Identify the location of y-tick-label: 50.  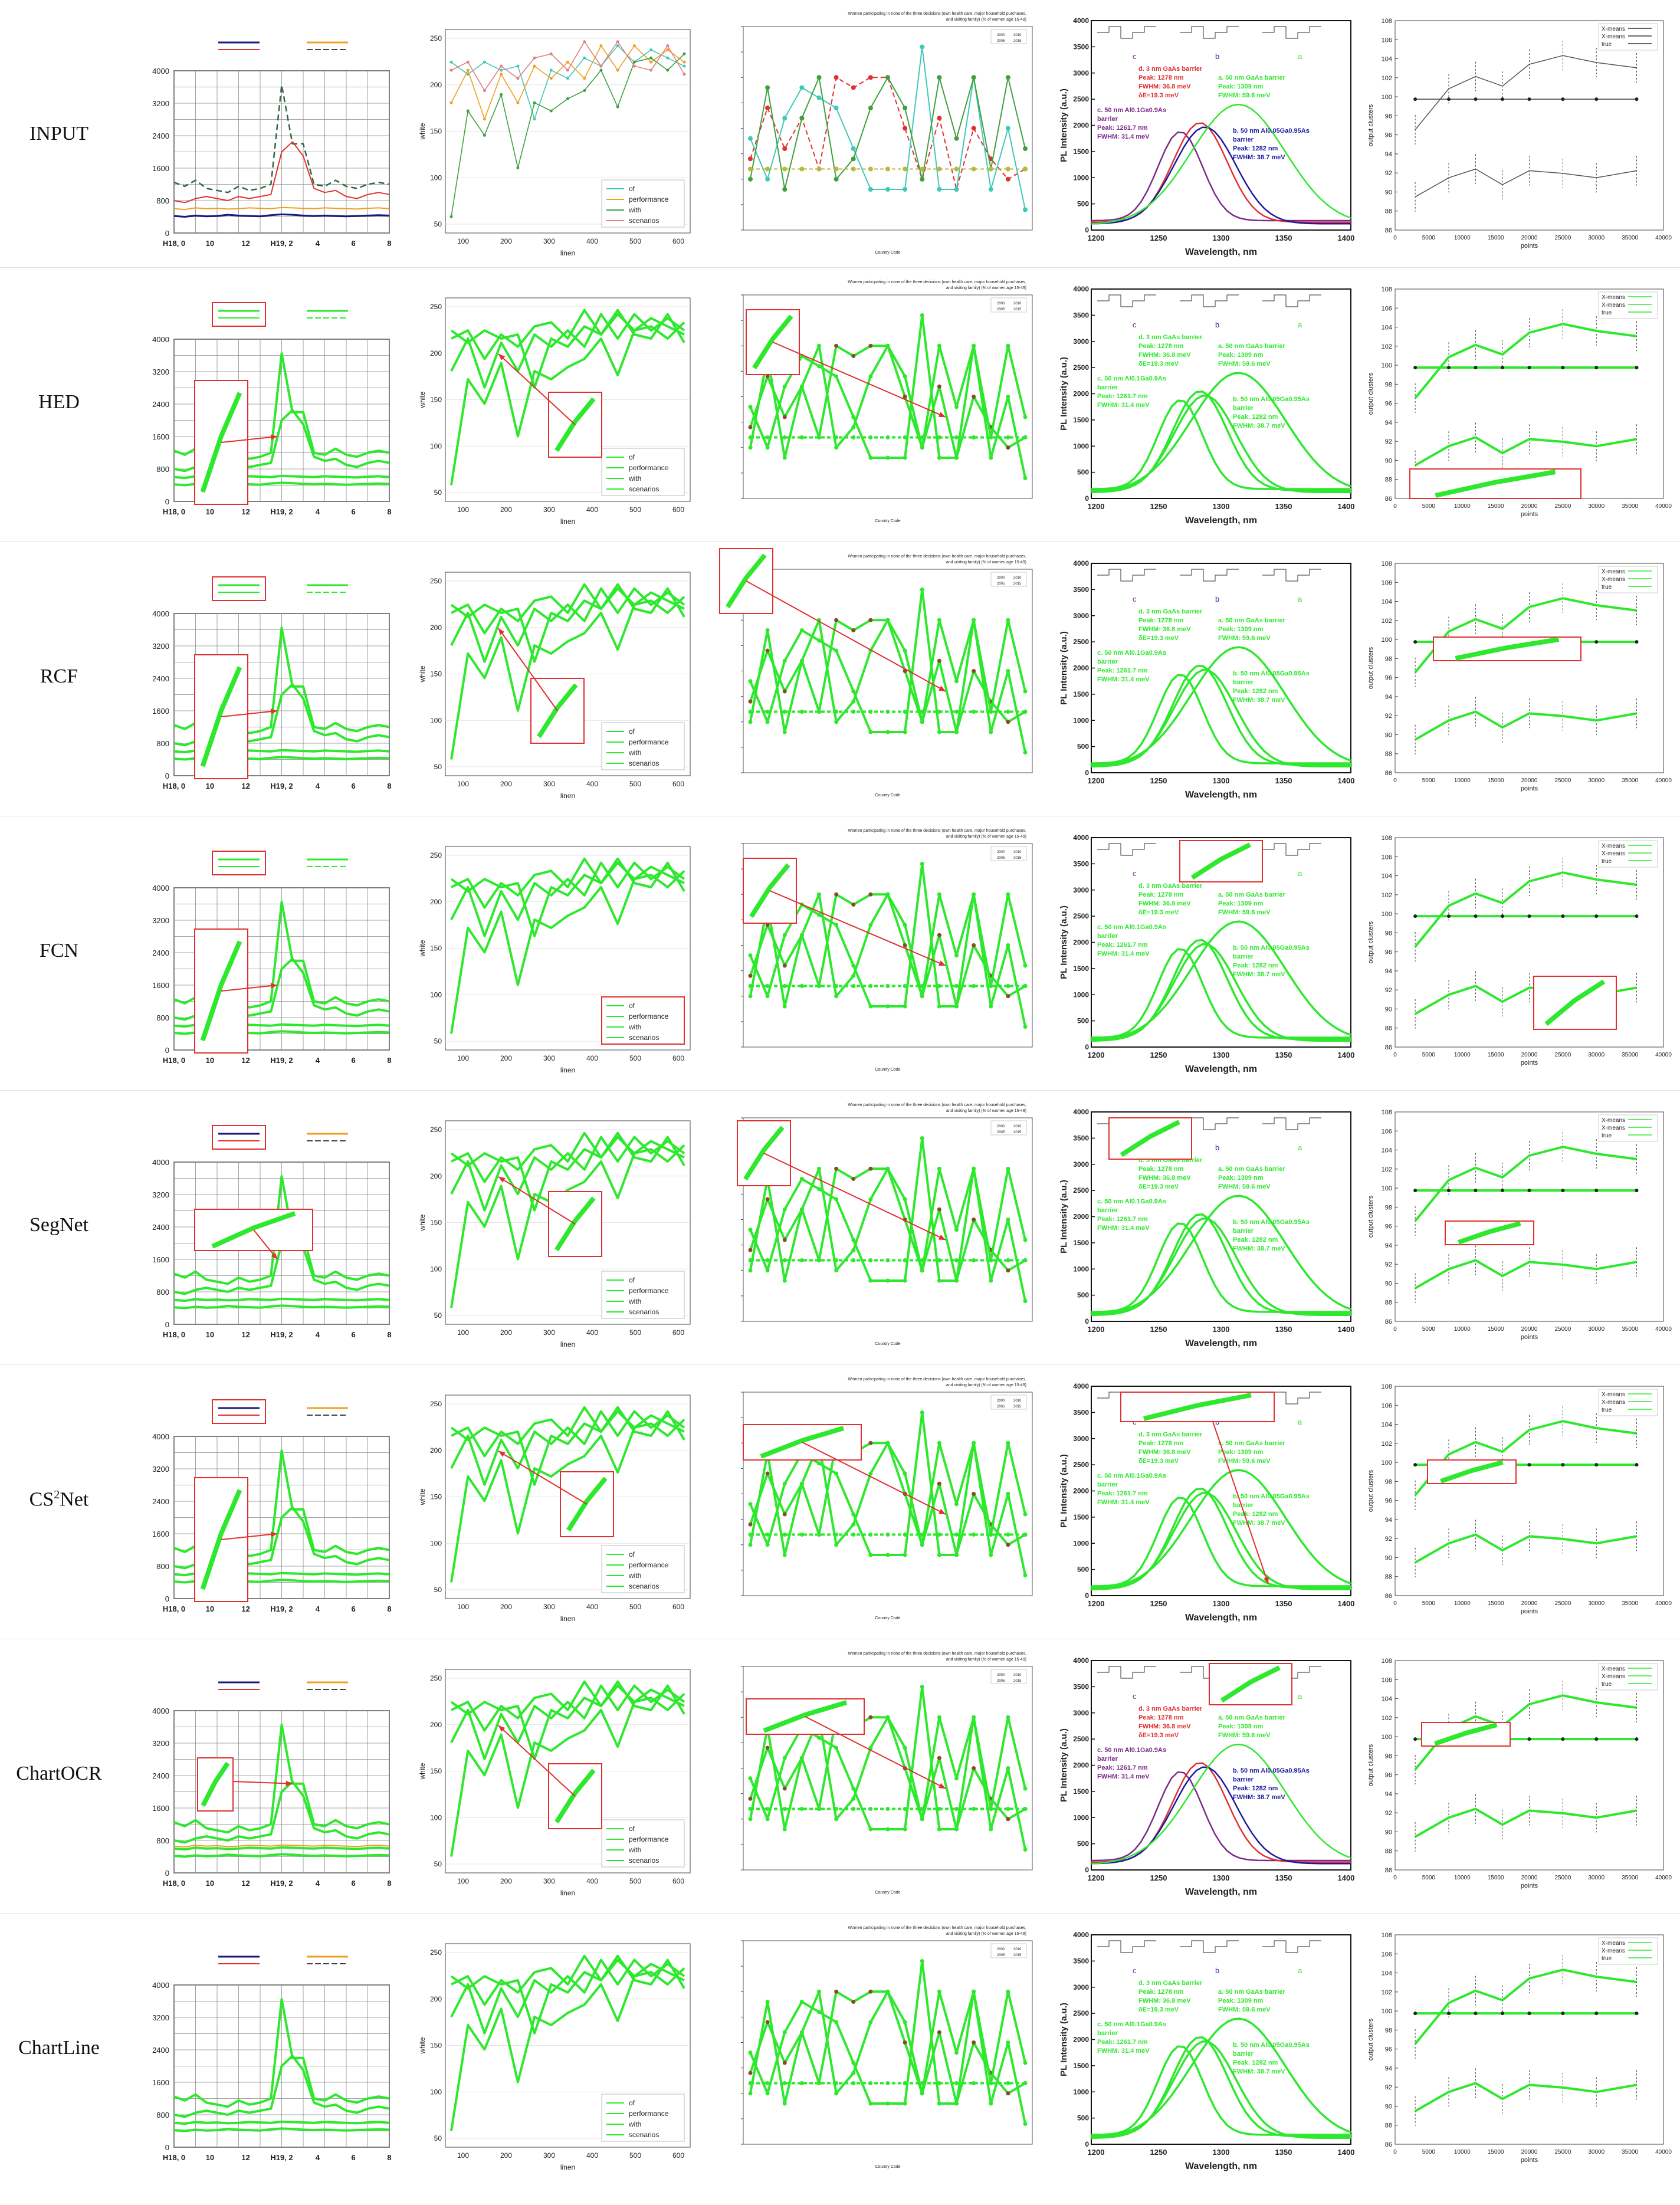
(438, 1590).